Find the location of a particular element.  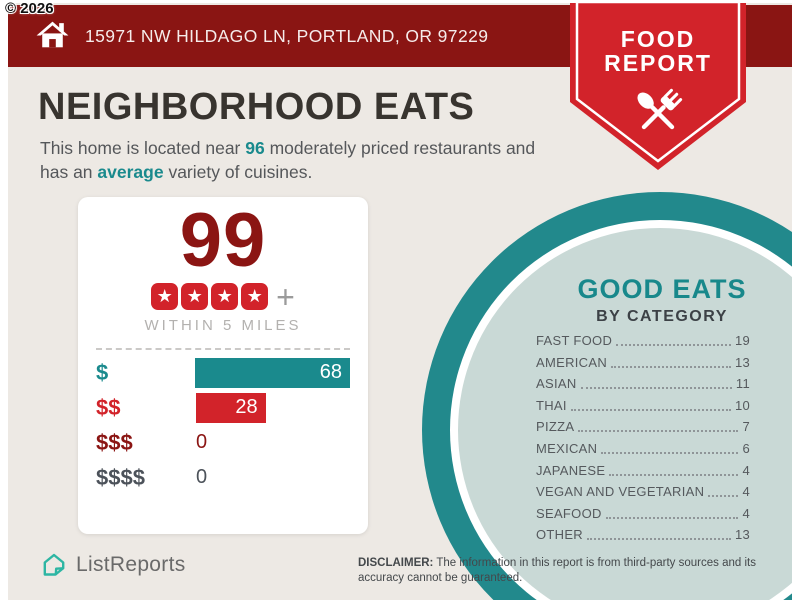

category-name: ASIAN is located at coordinates (556, 384).